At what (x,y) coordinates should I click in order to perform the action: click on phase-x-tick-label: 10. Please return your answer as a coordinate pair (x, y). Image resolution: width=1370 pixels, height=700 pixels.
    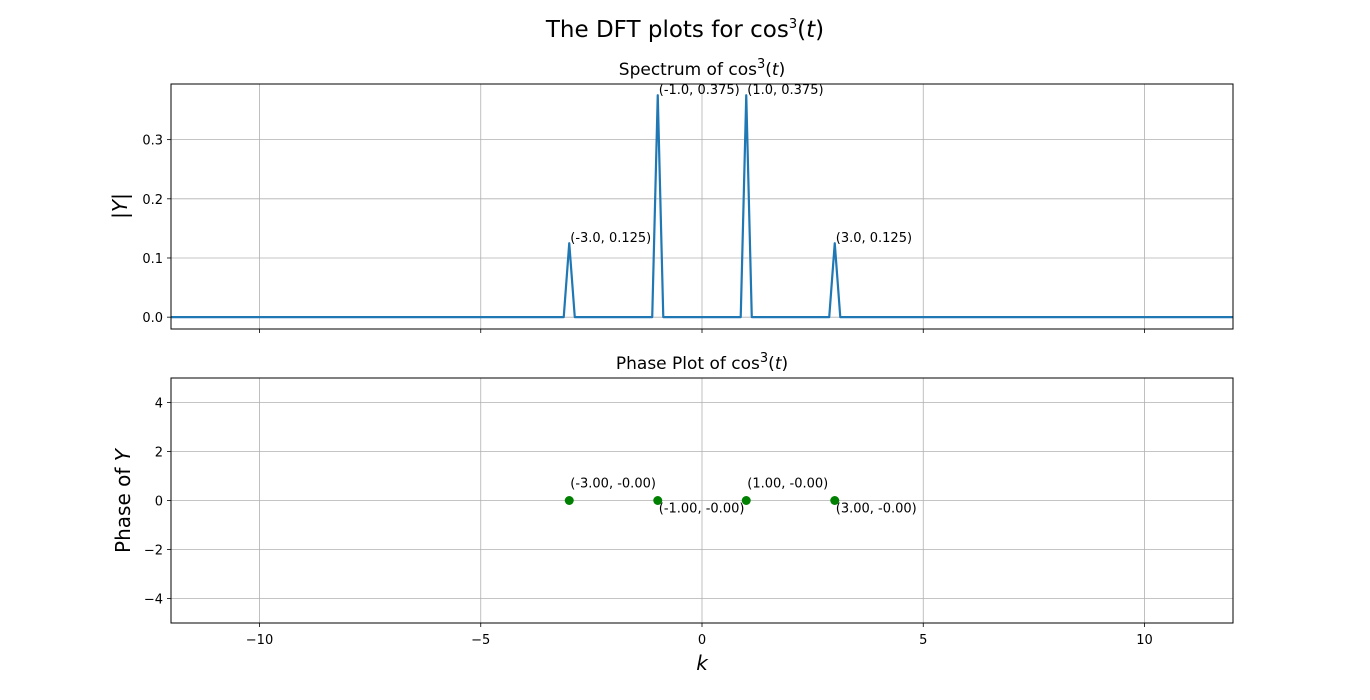
    Looking at the image, I should click on (1144, 640).